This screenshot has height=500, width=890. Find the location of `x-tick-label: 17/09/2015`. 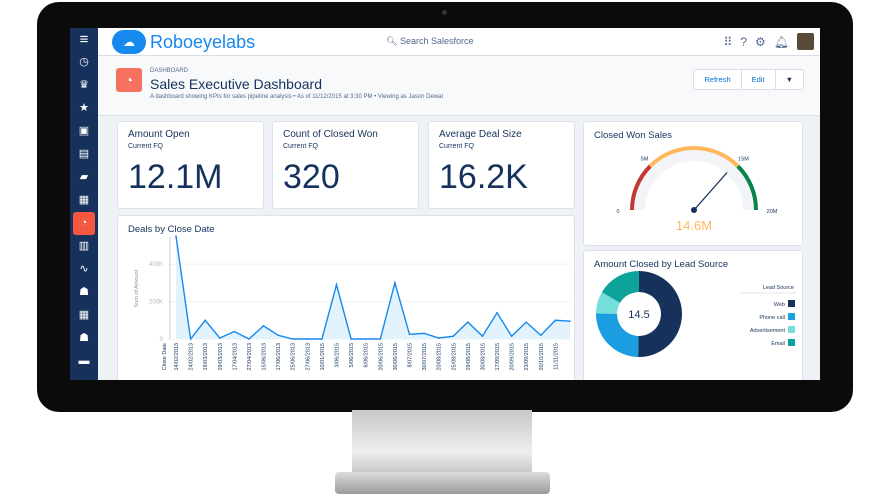

x-tick-label: 17/09/2015 is located at coordinates (498, 357).